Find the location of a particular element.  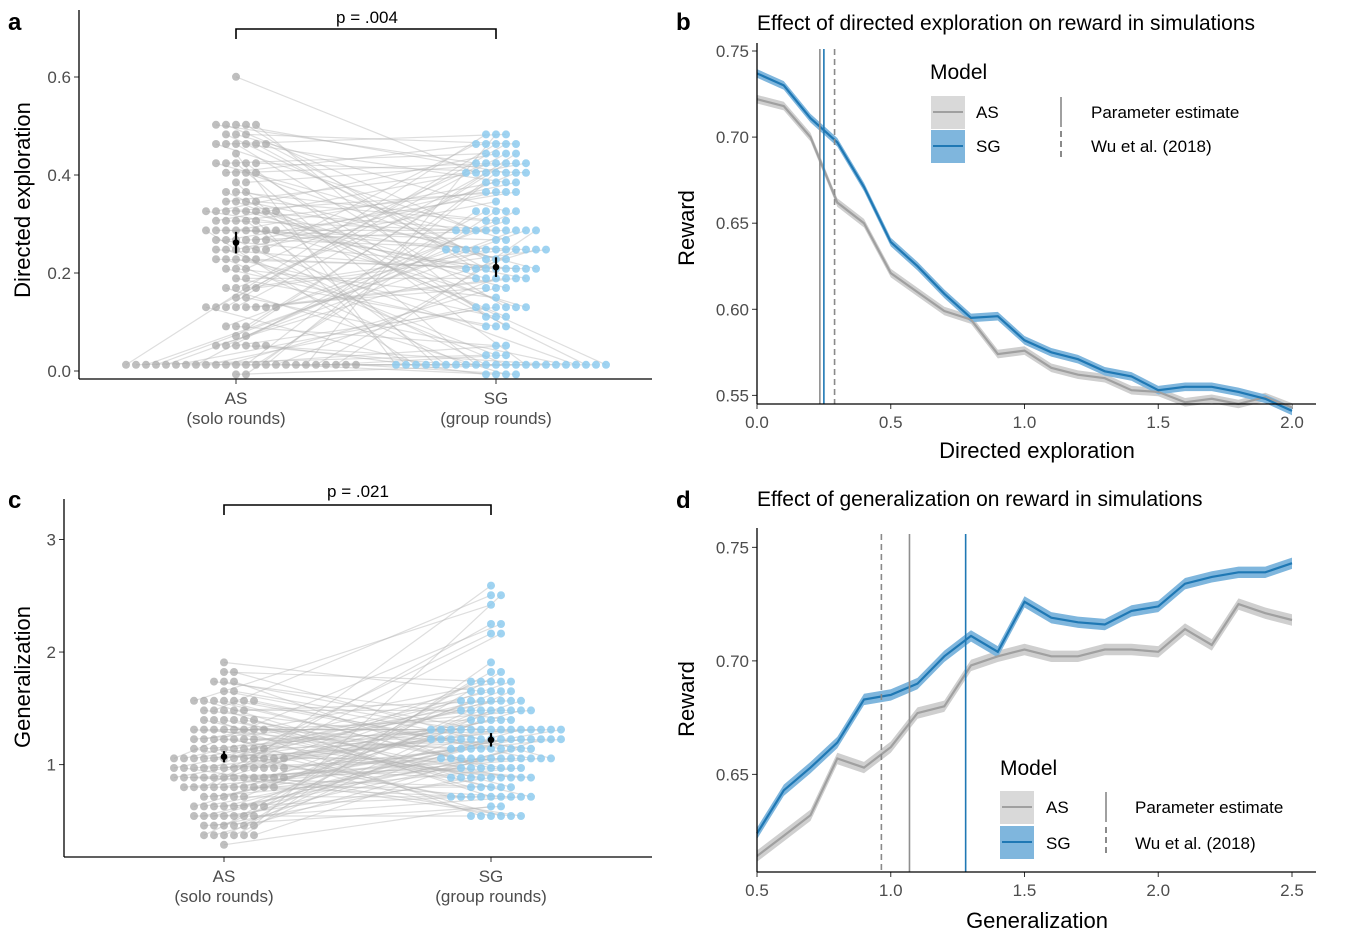

legend-b-title: Model is located at coordinates (958, 72).